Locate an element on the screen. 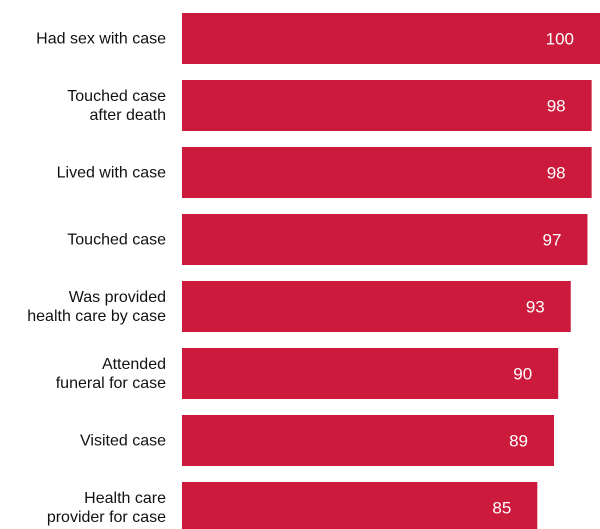  category-label-line: funeral for case is located at coordinates (111, 383).